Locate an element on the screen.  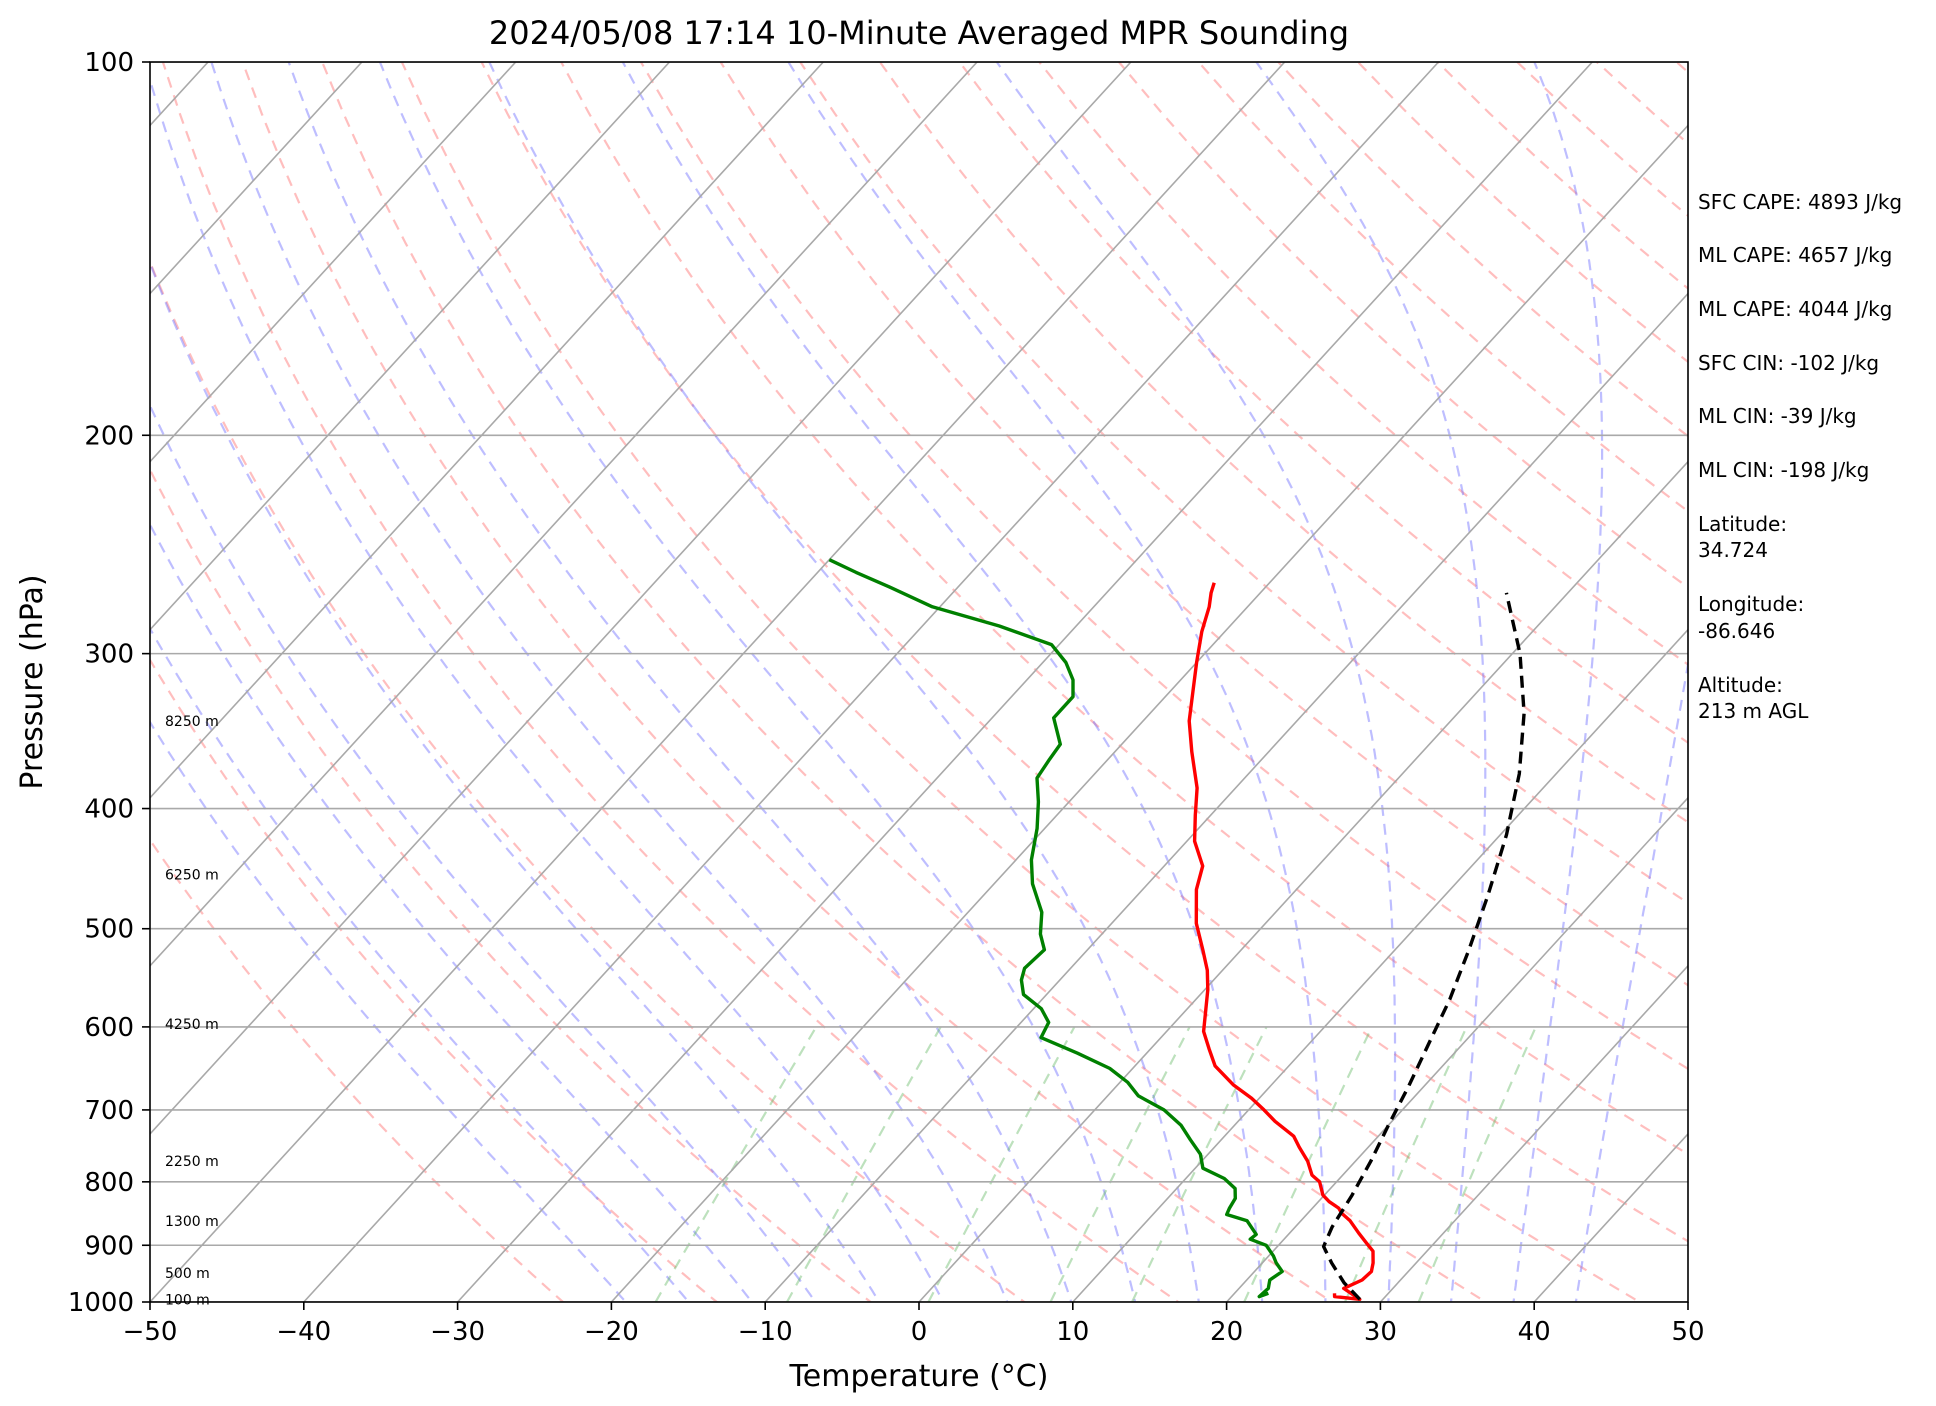
x-tick-label: −10 is located at coordinates (765, 1332).